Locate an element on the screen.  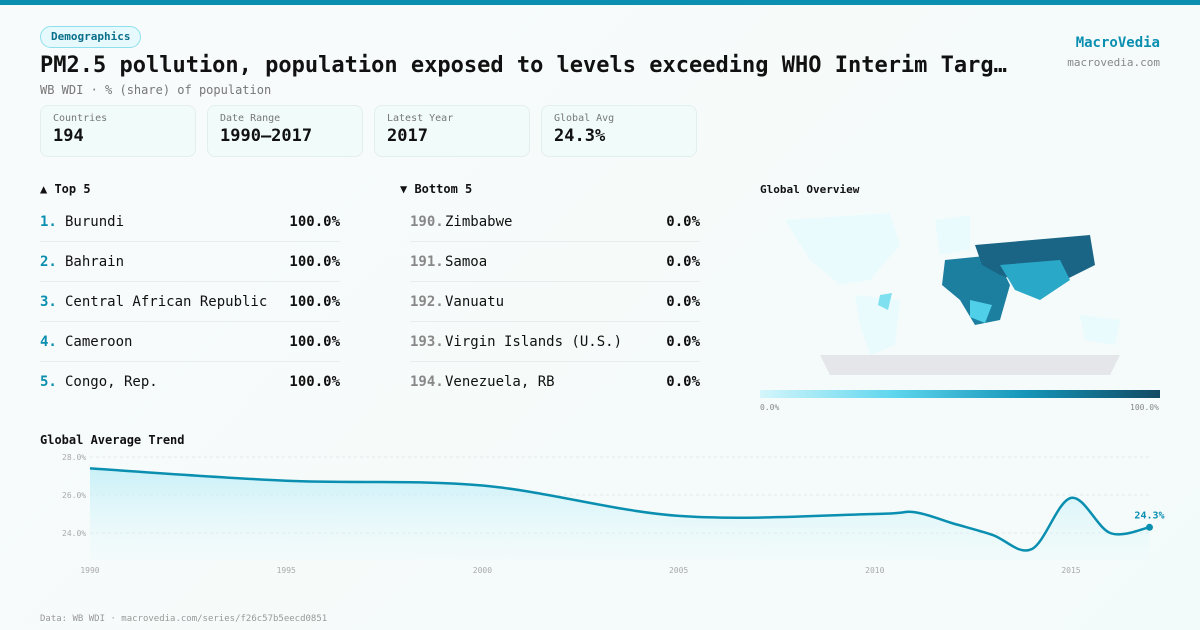
rank: 2. is located at coordinates (48, 261).